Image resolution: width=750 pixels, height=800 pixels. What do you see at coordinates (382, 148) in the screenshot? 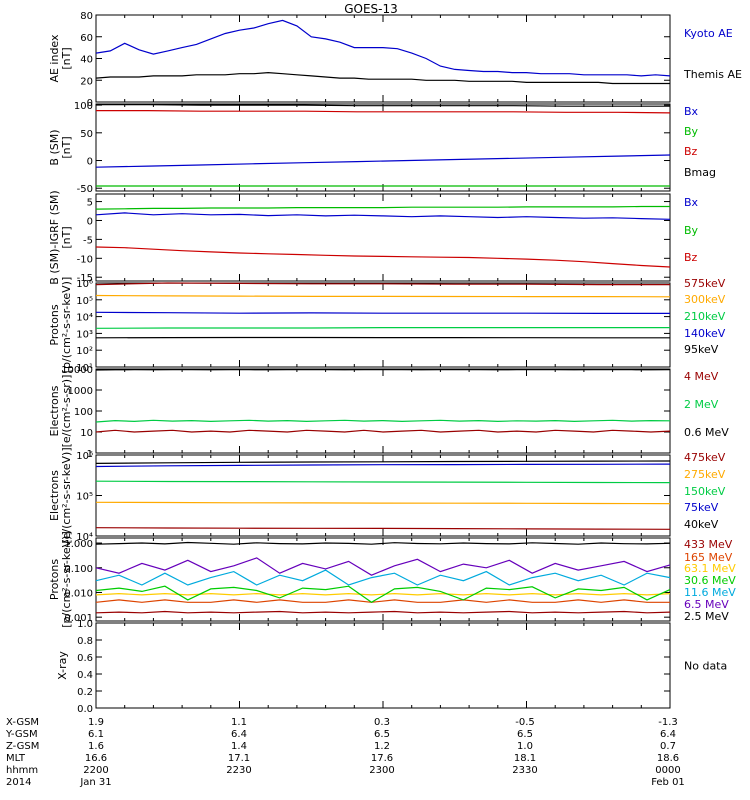
I see `panel-2: -50 0 50 100 B (SM) [nT] Bx By Bz Bmag` at bounding box center [382, 148].